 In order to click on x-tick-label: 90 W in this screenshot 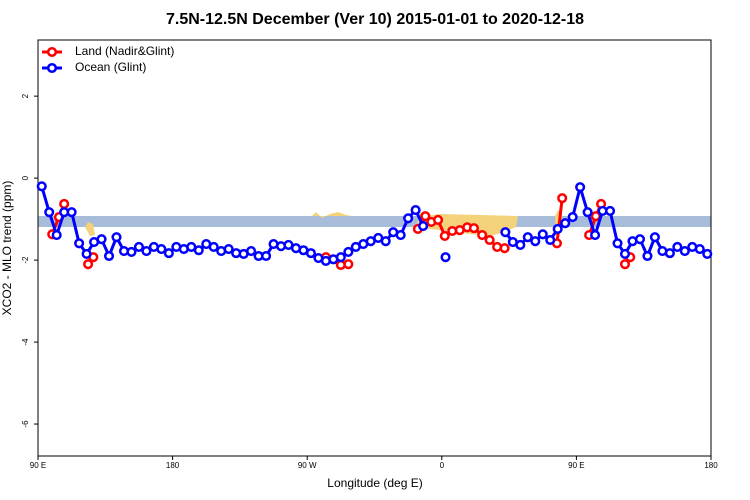, I will do `click(307, 465)`.